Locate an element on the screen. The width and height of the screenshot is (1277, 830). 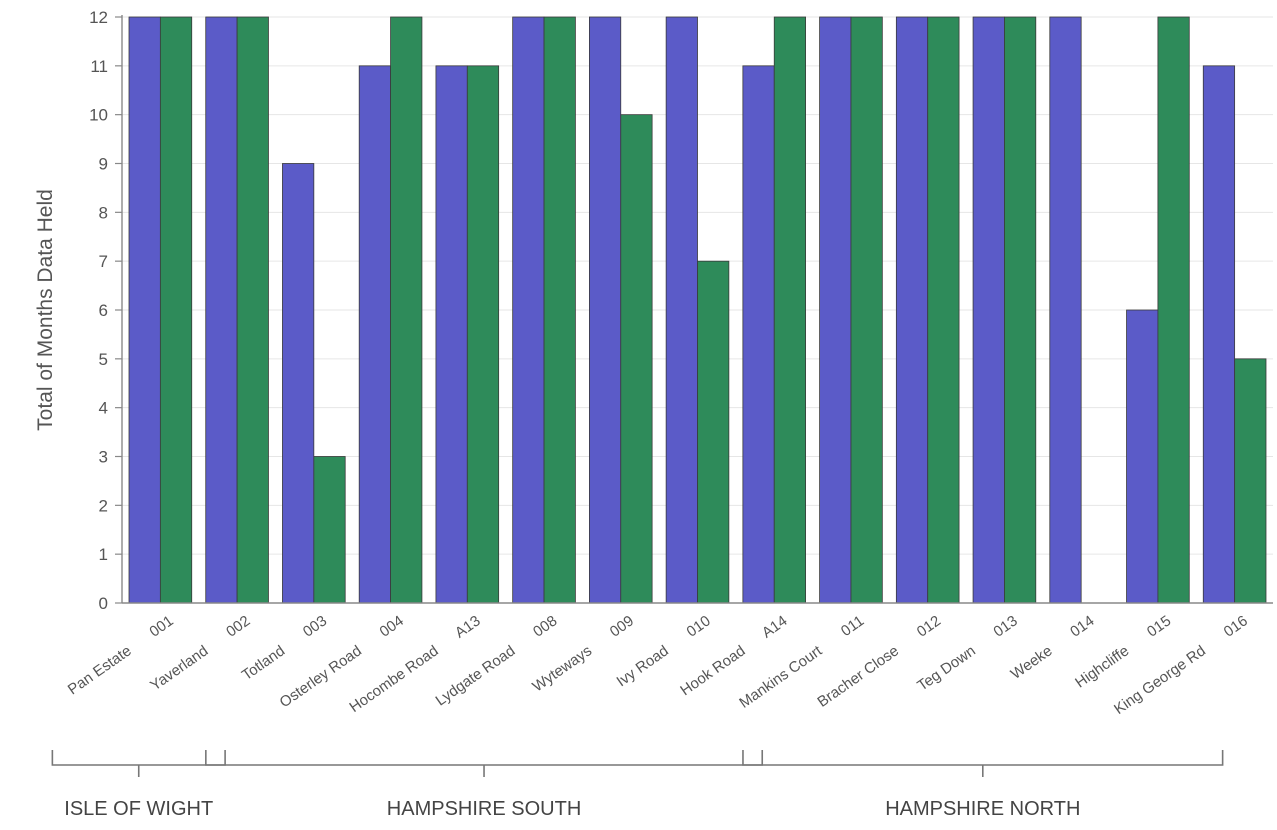
bar-series-1-A14 is located at coordinates (758, 334).